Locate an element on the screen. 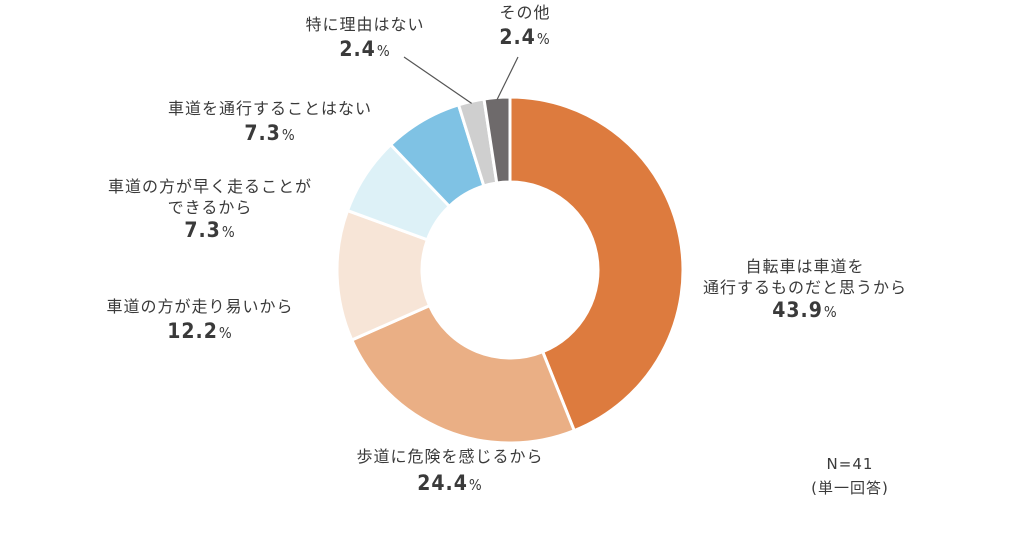  category-label: 通行するものだと思うから is located at coordinates (804, 287).